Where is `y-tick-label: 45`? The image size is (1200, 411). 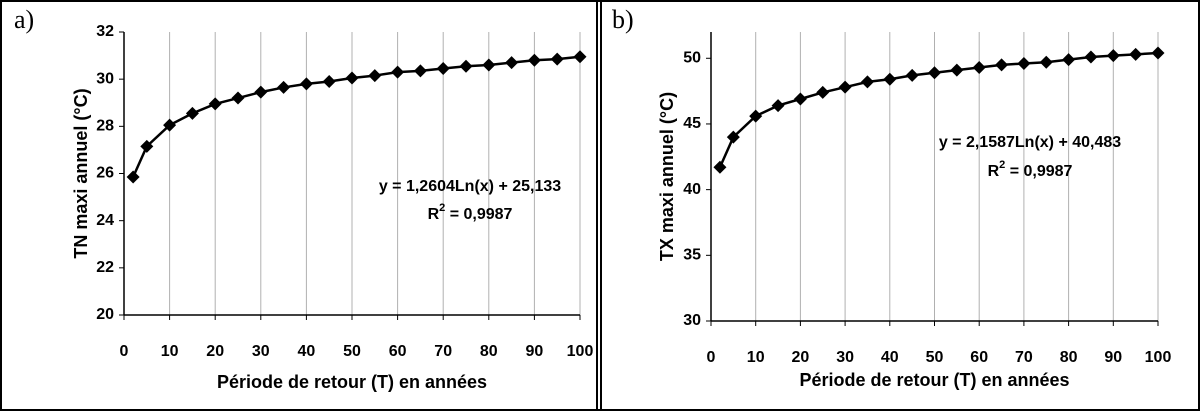 y-tick-label: 45 is located at coordinates (692, 123).